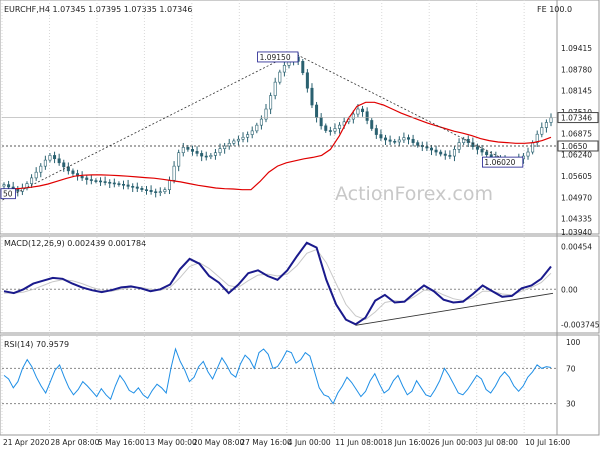  Describe the element at coordinates (576, 155) in the screenshot. I see `price-tick-label: 1.06240` at that location.